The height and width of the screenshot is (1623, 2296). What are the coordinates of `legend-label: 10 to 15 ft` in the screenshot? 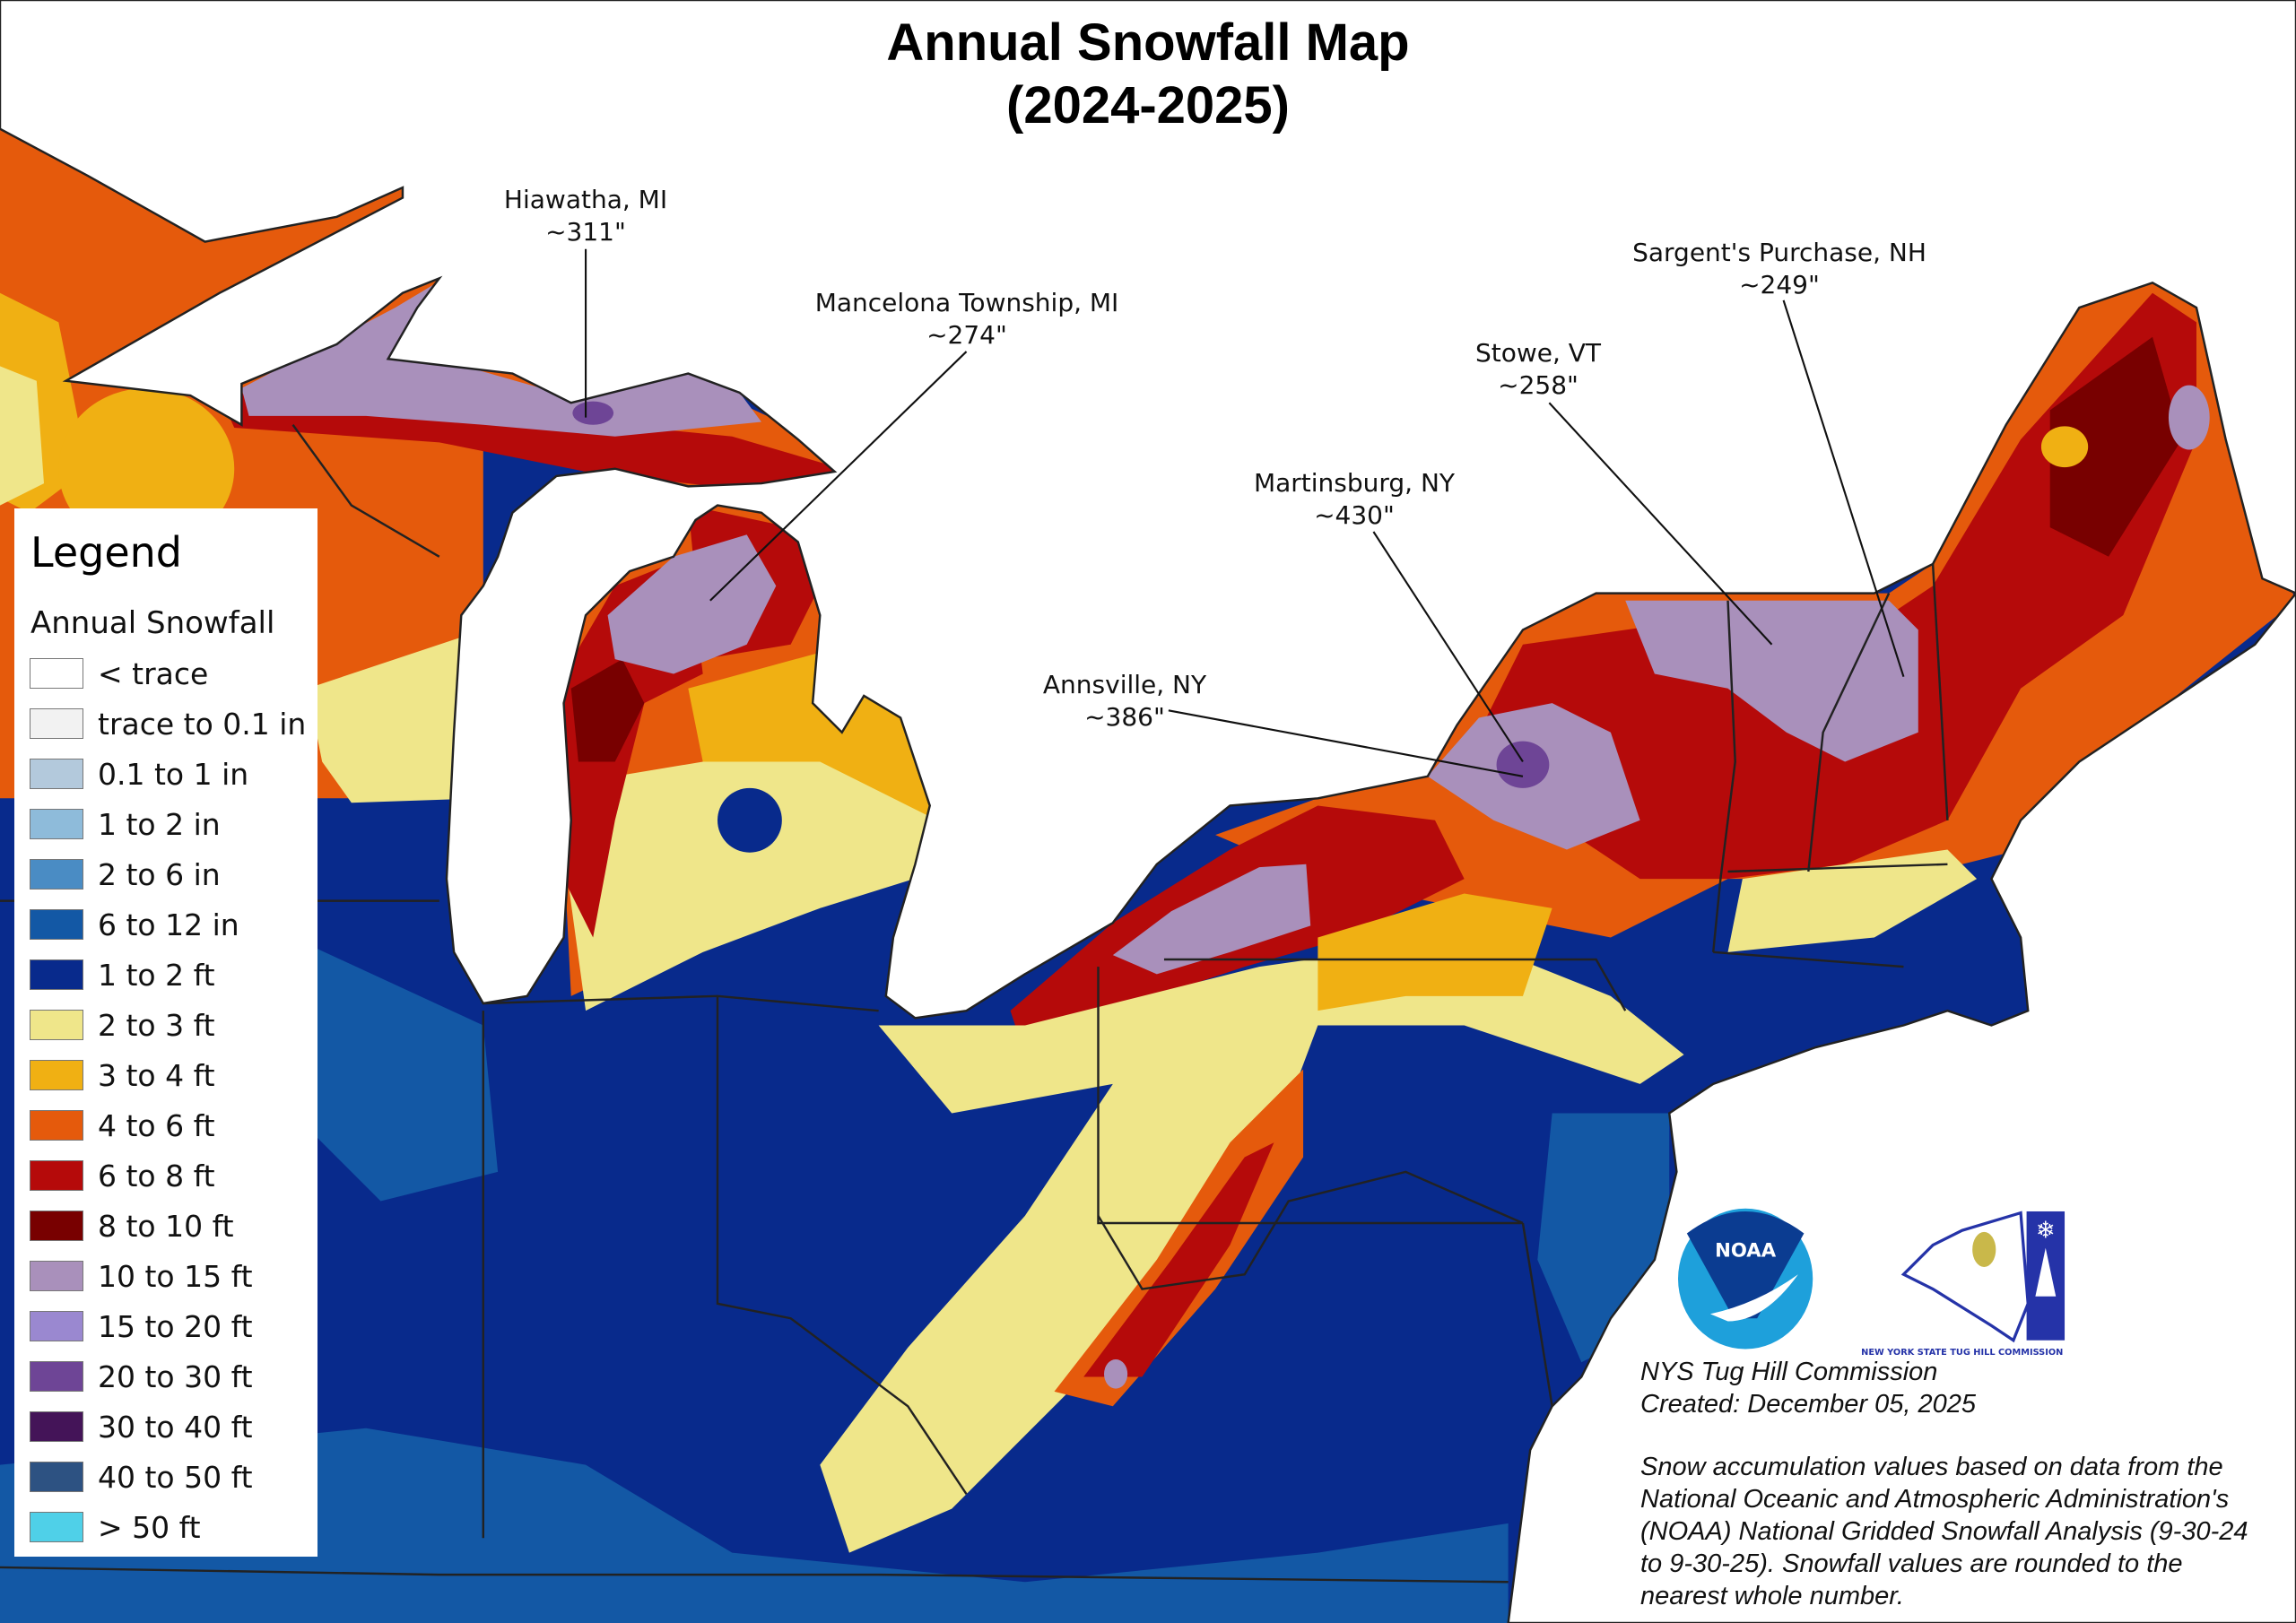 It's located at (175, 1276).